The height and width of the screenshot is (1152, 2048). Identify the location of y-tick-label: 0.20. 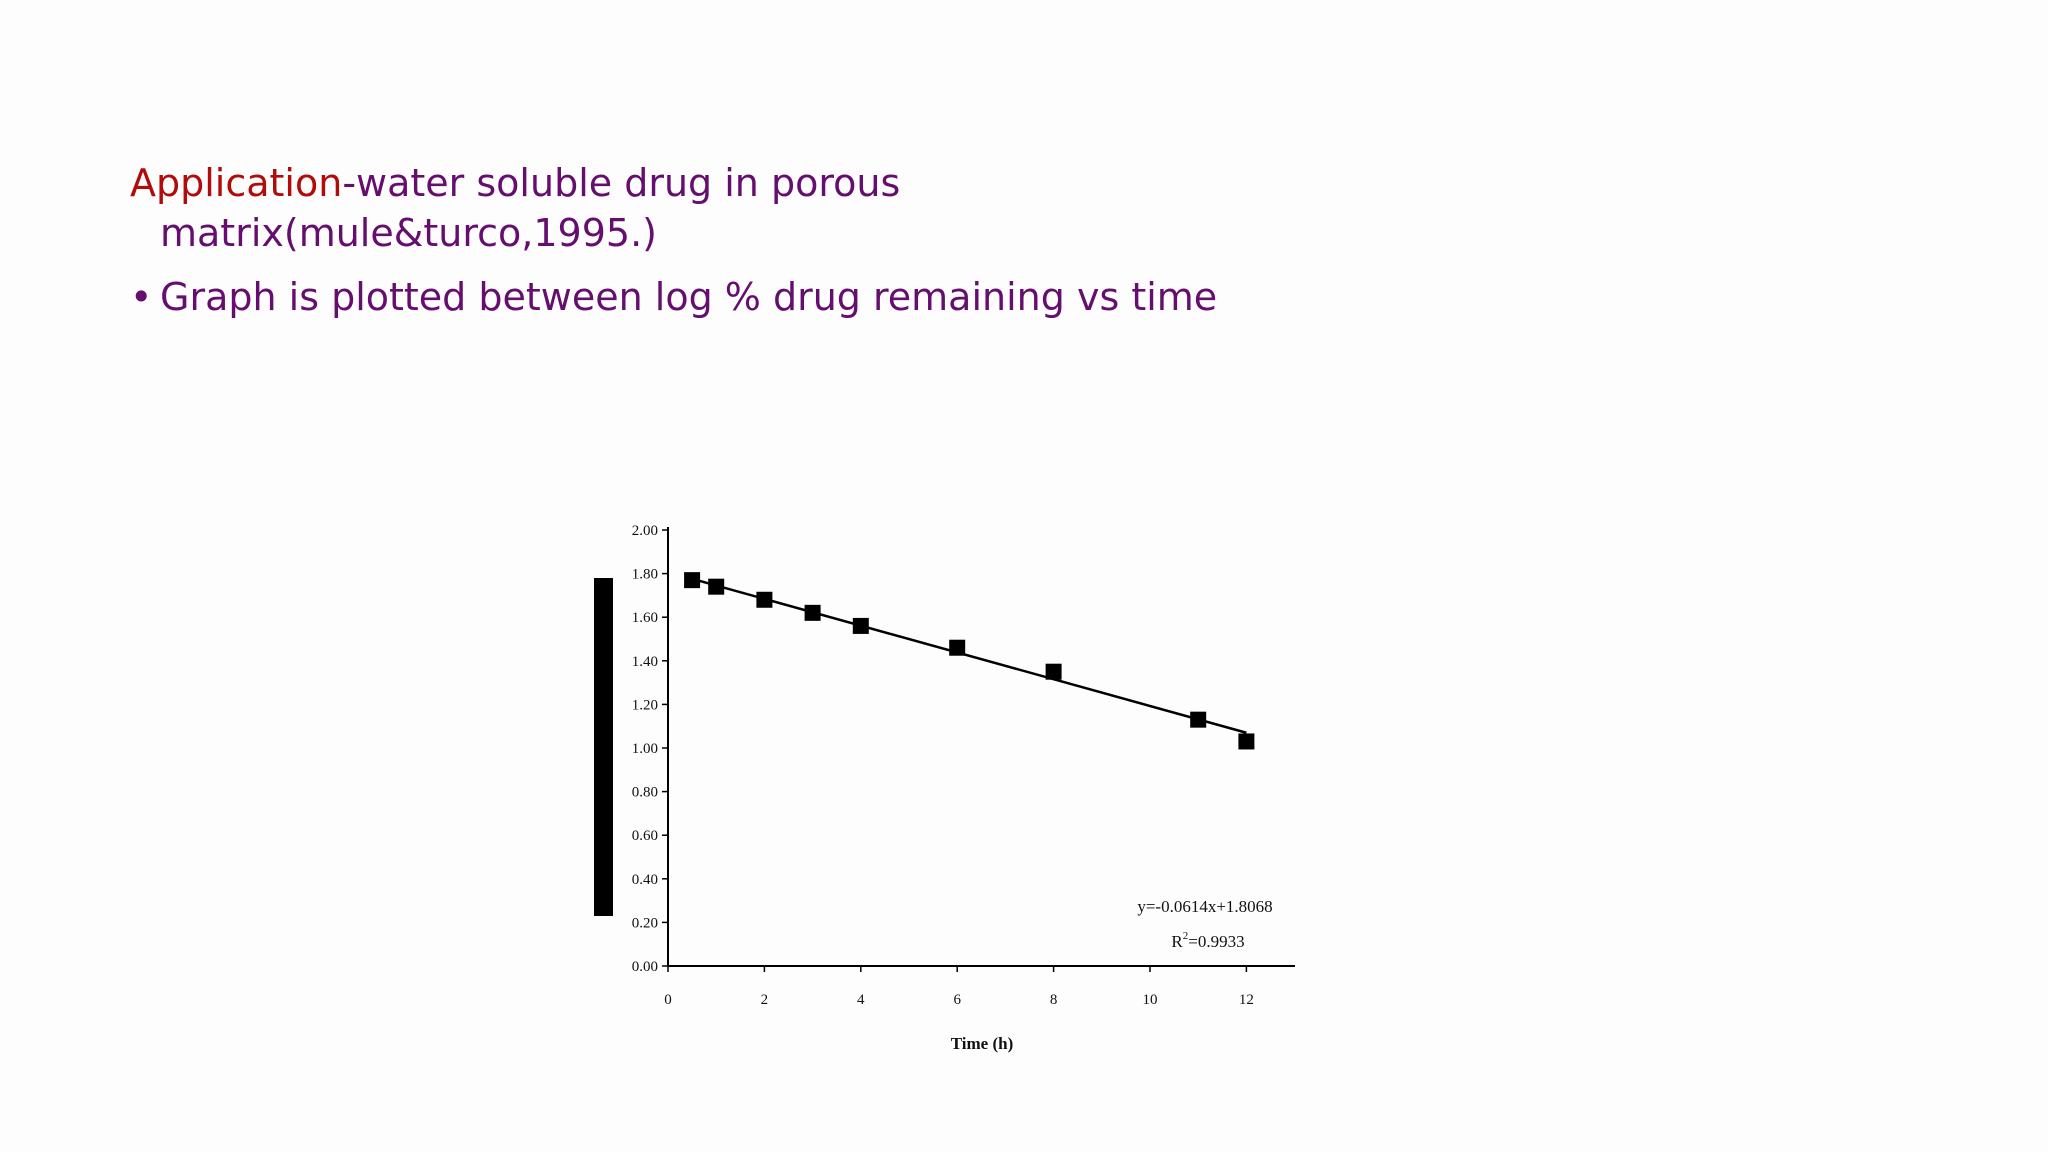
(645, 923).